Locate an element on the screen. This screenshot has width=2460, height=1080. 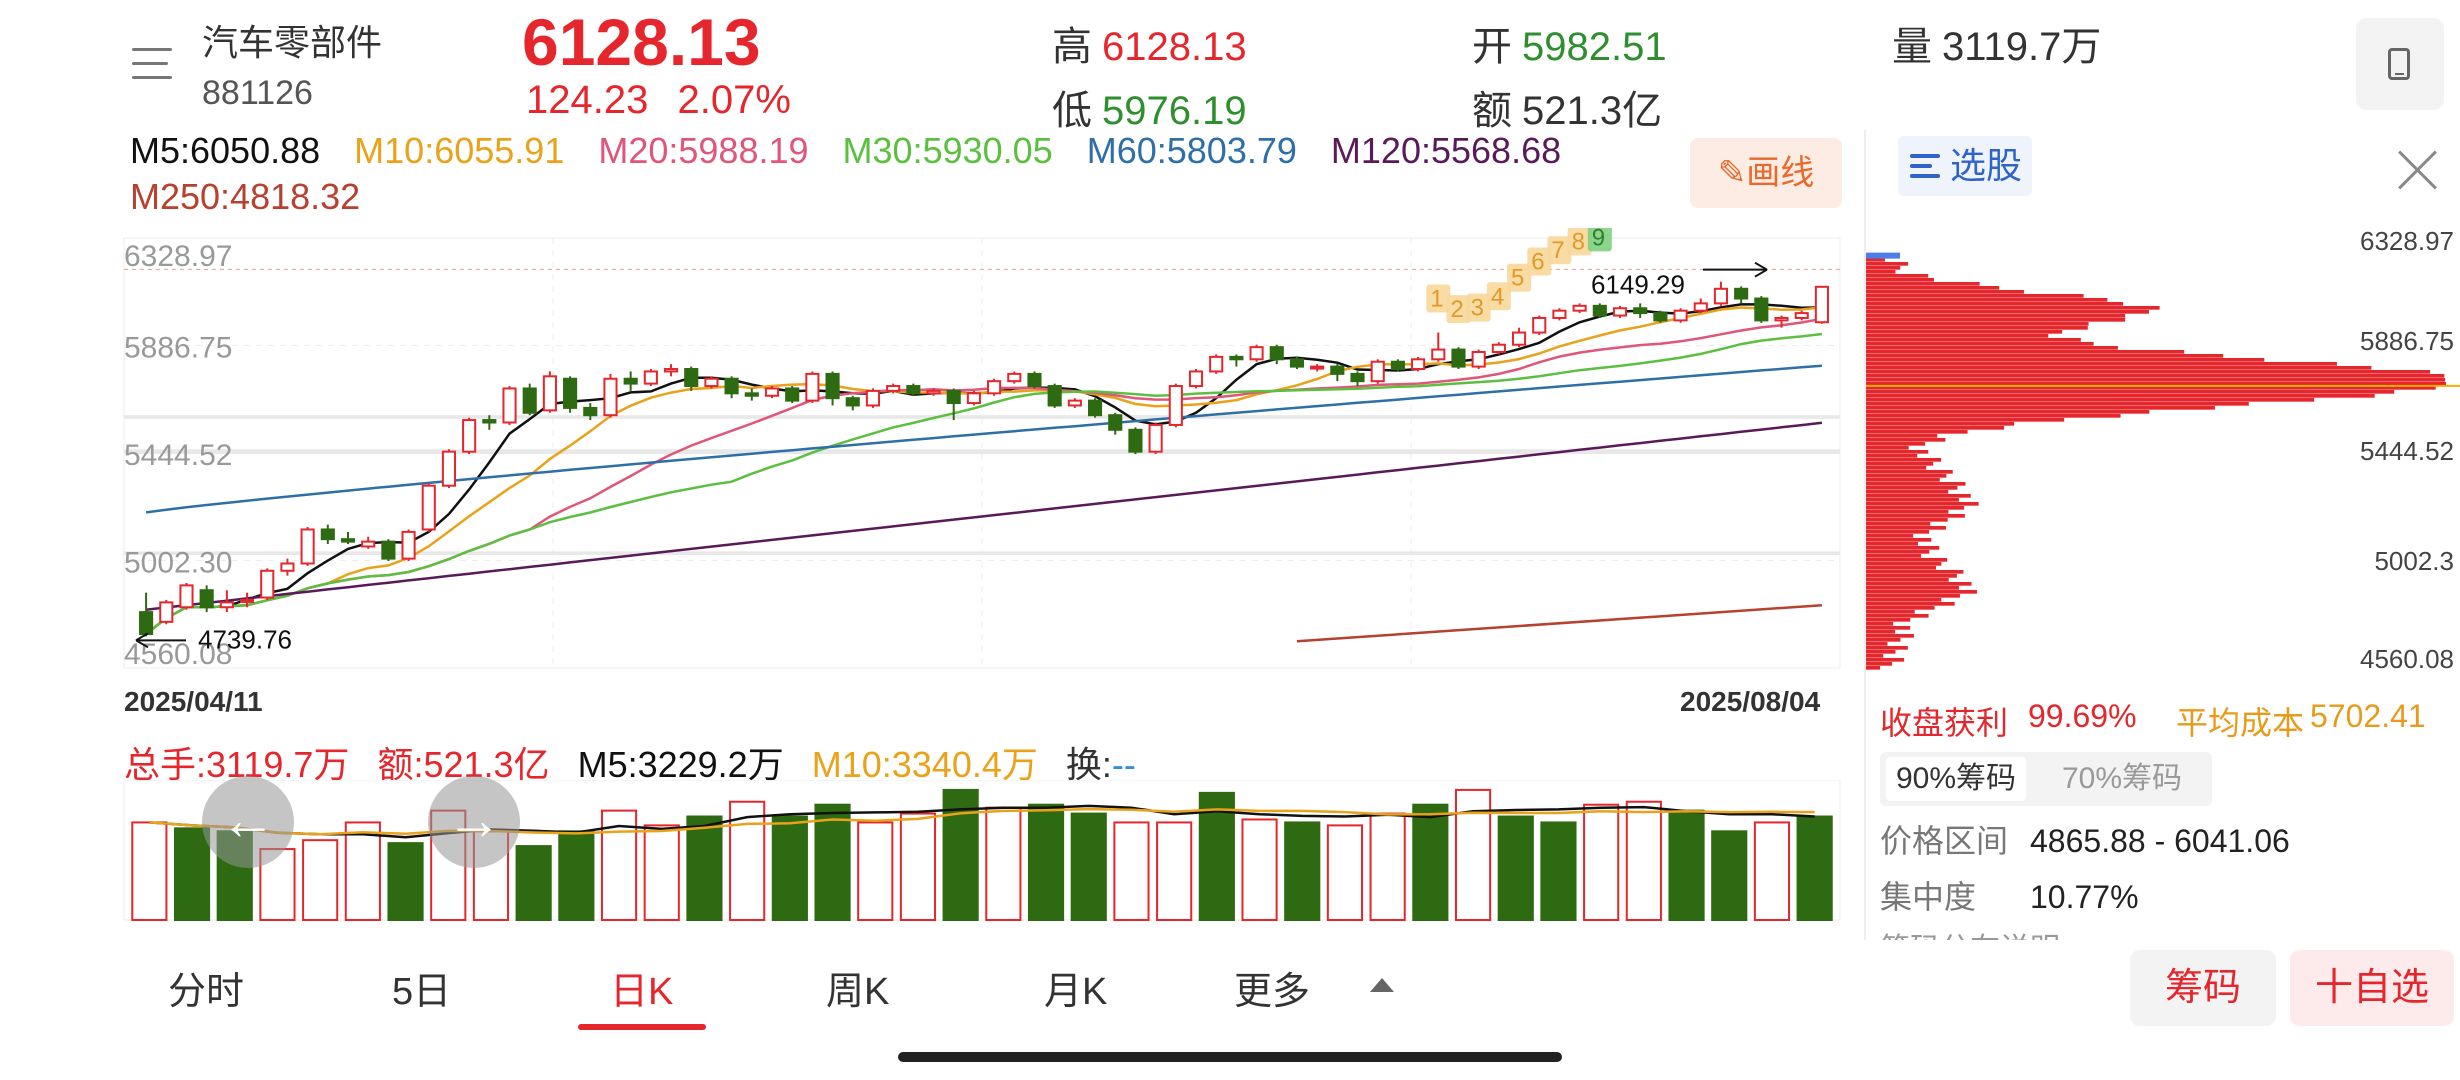
tab-5day: 5日 is located at coordinates (422, 992).